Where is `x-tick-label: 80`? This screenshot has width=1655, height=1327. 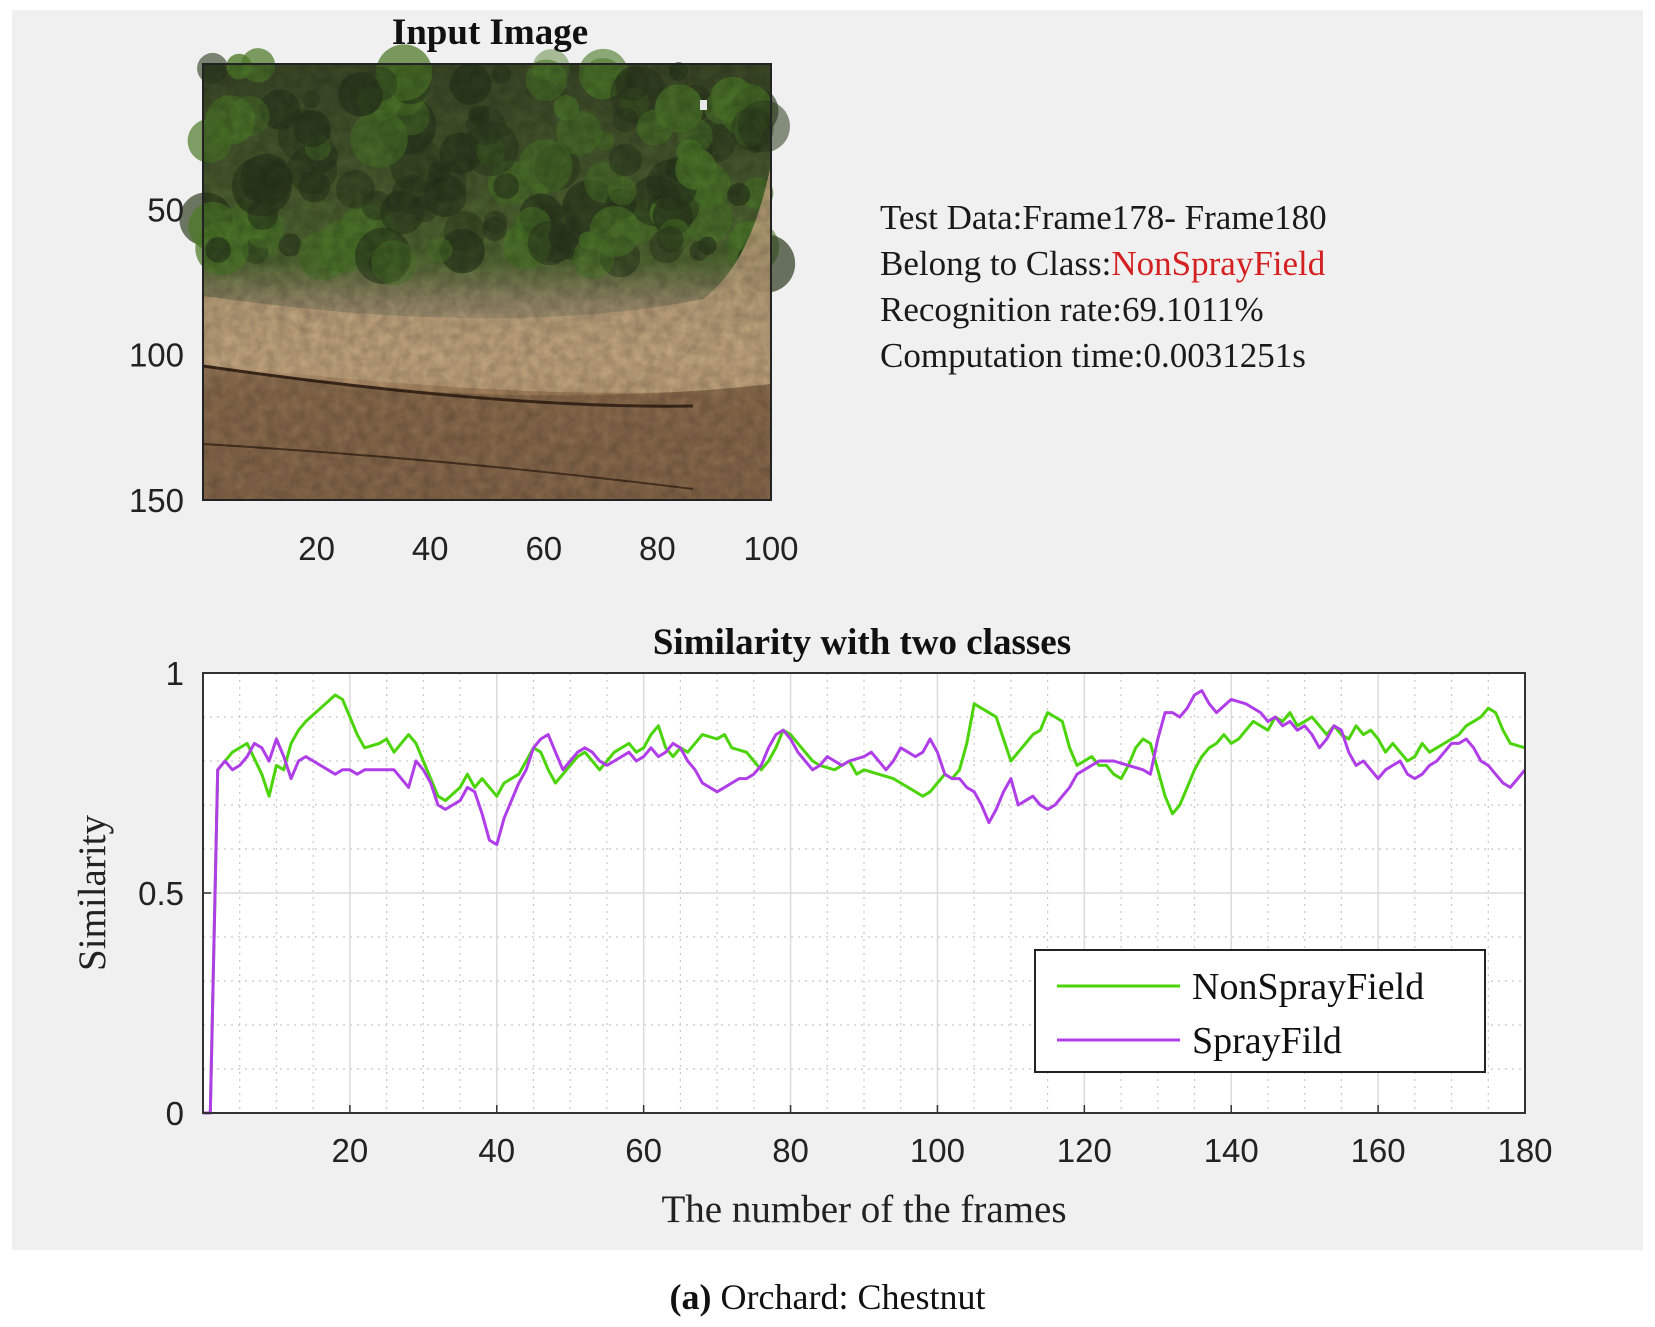 x-tick-label: 80 is located at coordinates (790, 1150).